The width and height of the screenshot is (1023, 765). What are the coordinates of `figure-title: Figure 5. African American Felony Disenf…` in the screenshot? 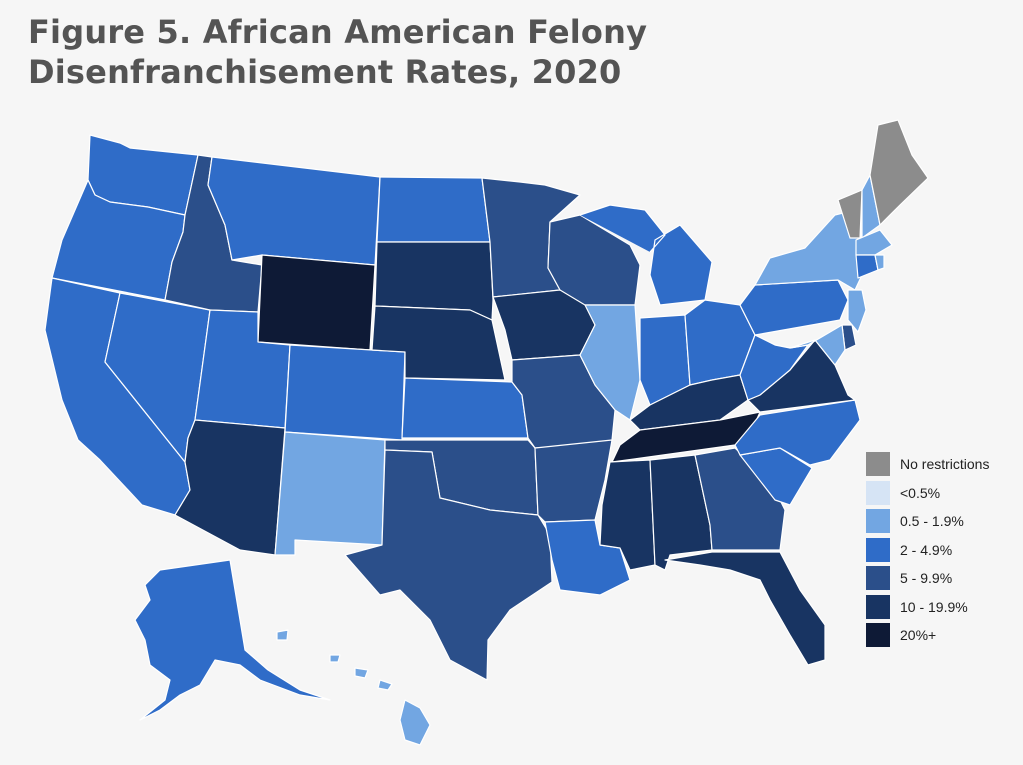 It's located at (338, 52).